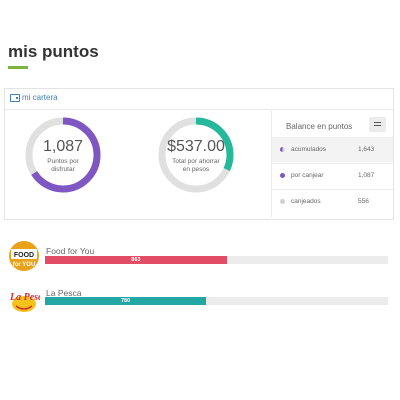  What do you see at coordinates (199, 99) in the screenshot?
I see `wallet-card-header: mi cartera` at bounding box center [199, 99].